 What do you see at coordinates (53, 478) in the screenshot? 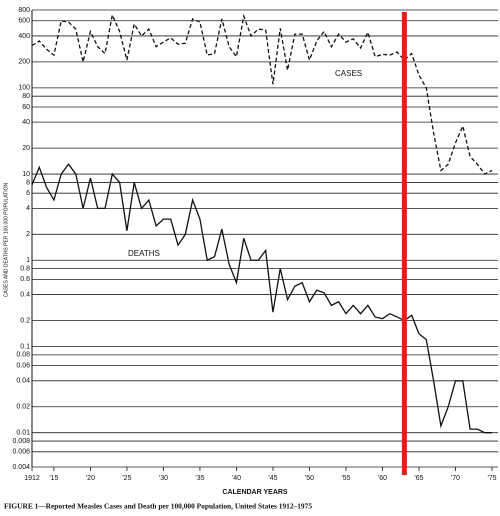
I see `x-tick-label: '15` at bounding box center [53, 478].